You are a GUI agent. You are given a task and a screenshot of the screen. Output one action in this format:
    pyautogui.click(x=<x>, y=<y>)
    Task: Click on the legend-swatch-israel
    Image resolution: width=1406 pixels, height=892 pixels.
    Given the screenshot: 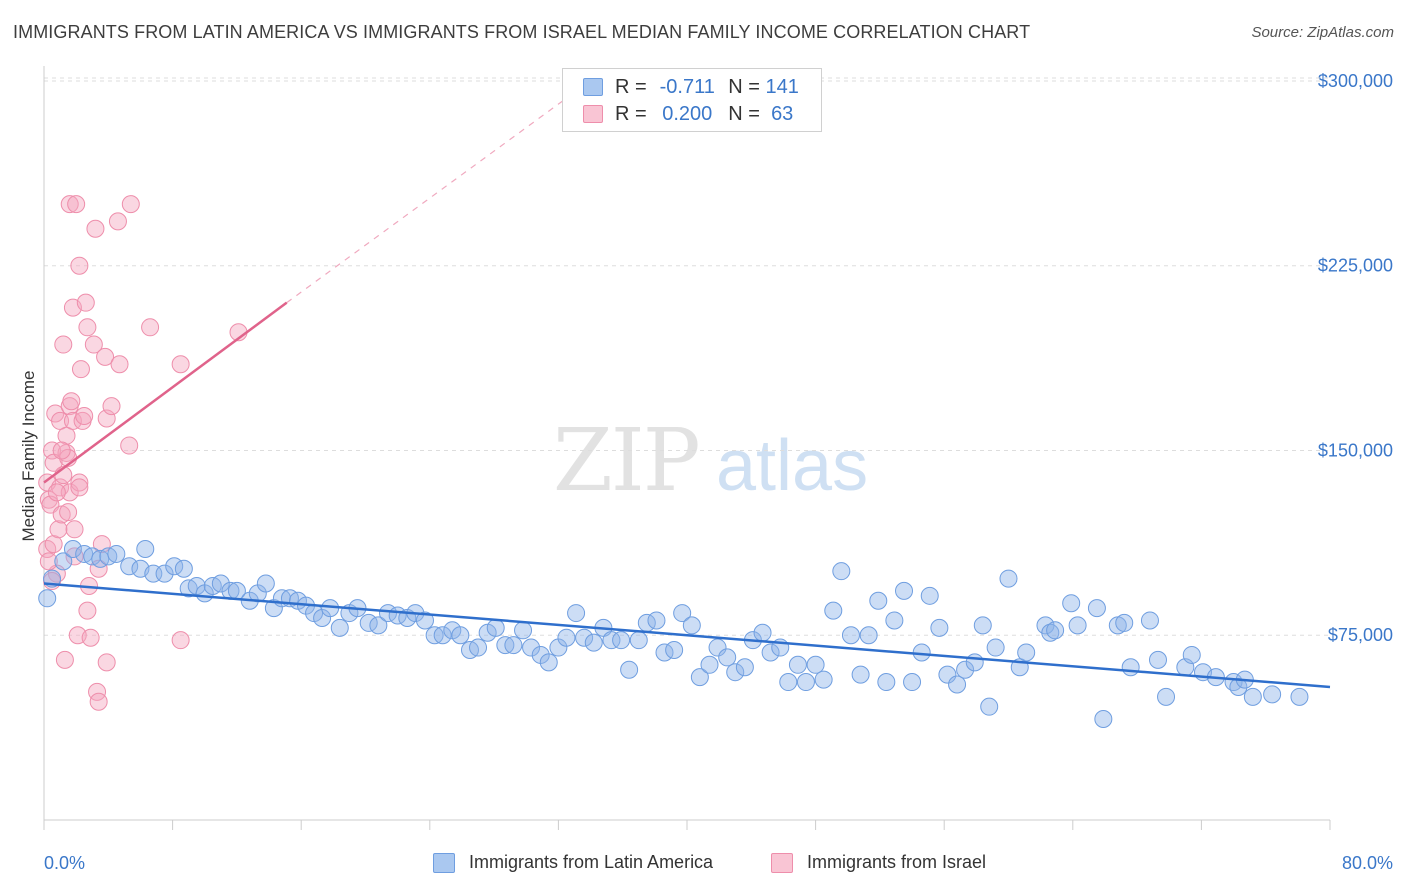 What is the action you would take?
    pyautogui.click(x=593, y=114)
    